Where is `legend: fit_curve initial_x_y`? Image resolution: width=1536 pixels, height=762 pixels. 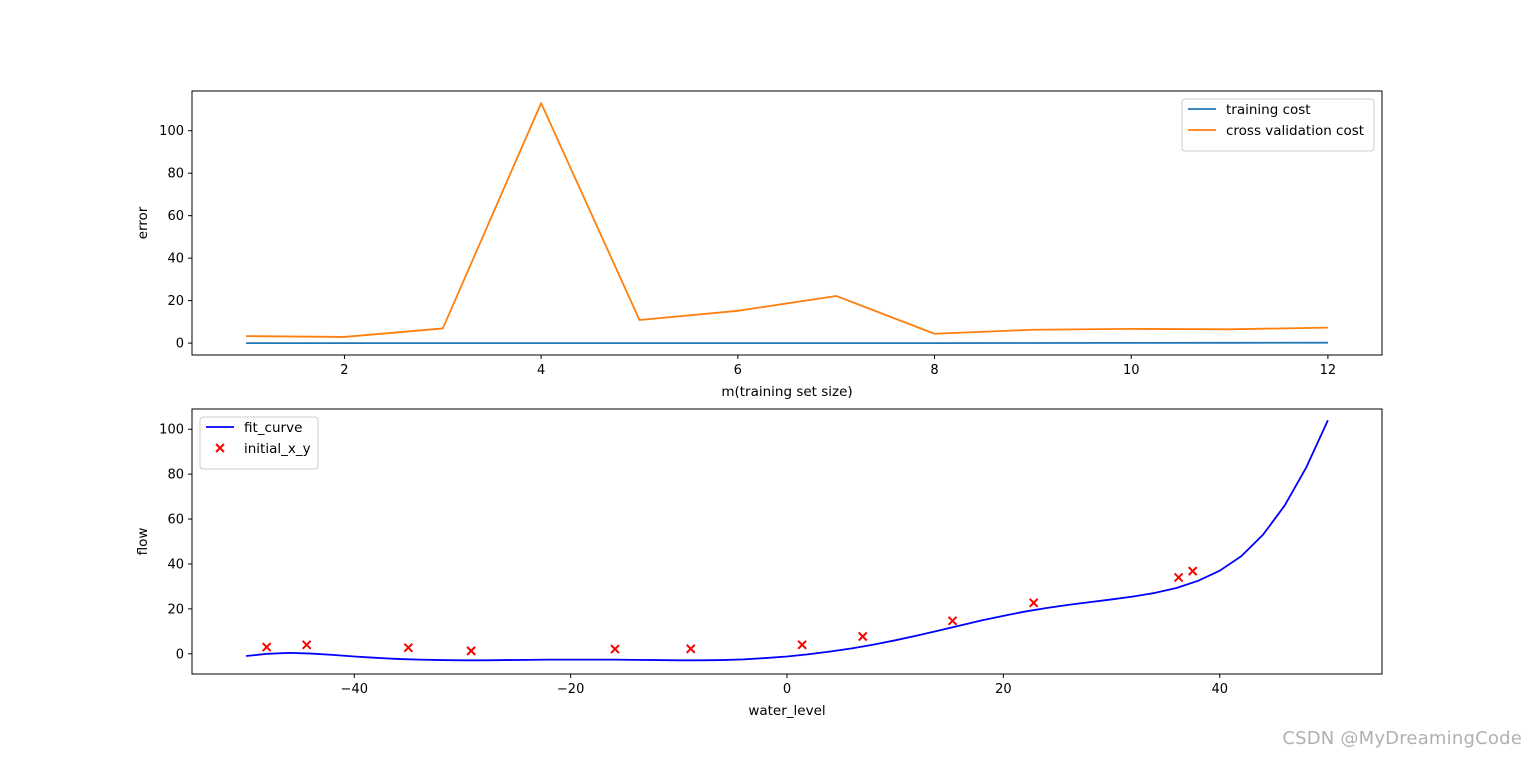 legend: fit_curve initial_x_y is located at coordinates (259, 443).